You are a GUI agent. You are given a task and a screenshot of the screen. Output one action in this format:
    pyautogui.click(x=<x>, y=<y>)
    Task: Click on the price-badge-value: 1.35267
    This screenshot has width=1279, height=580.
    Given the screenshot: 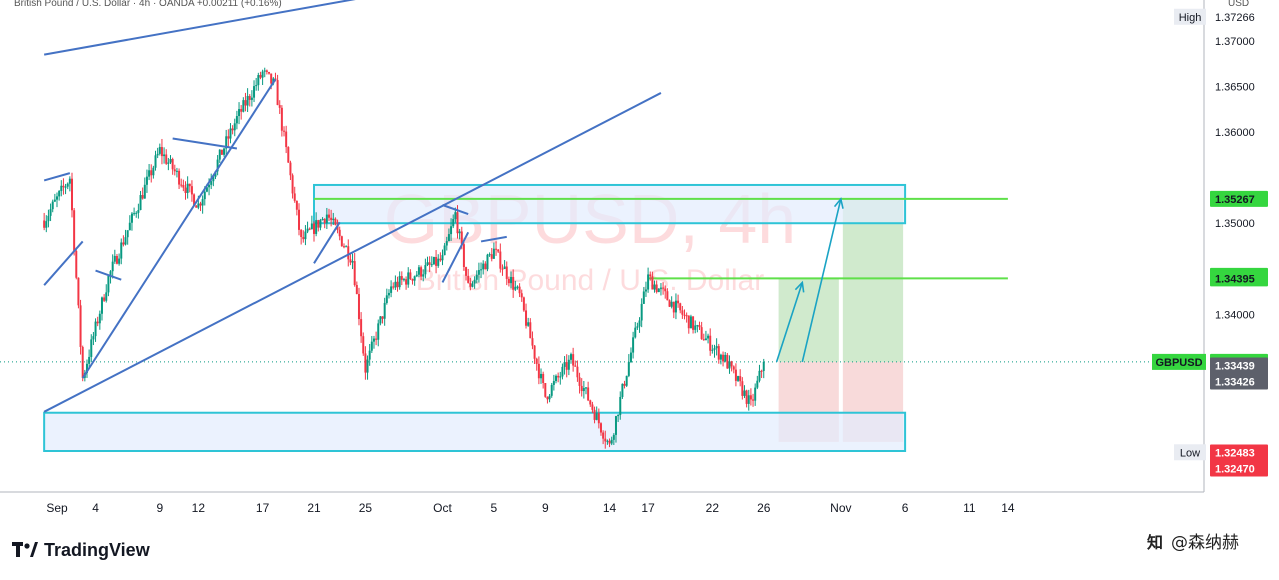 What is the action you would take?
    pyautogui.click(x=1235, y=200)
    